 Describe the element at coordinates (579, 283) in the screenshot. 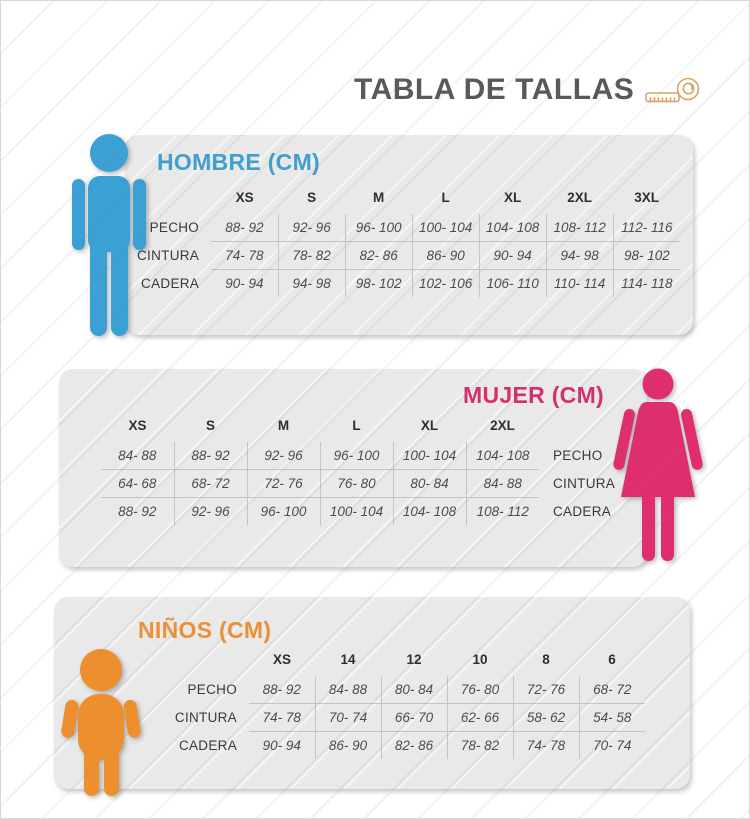

I see `size-range-cell: 110- 114` at that location.